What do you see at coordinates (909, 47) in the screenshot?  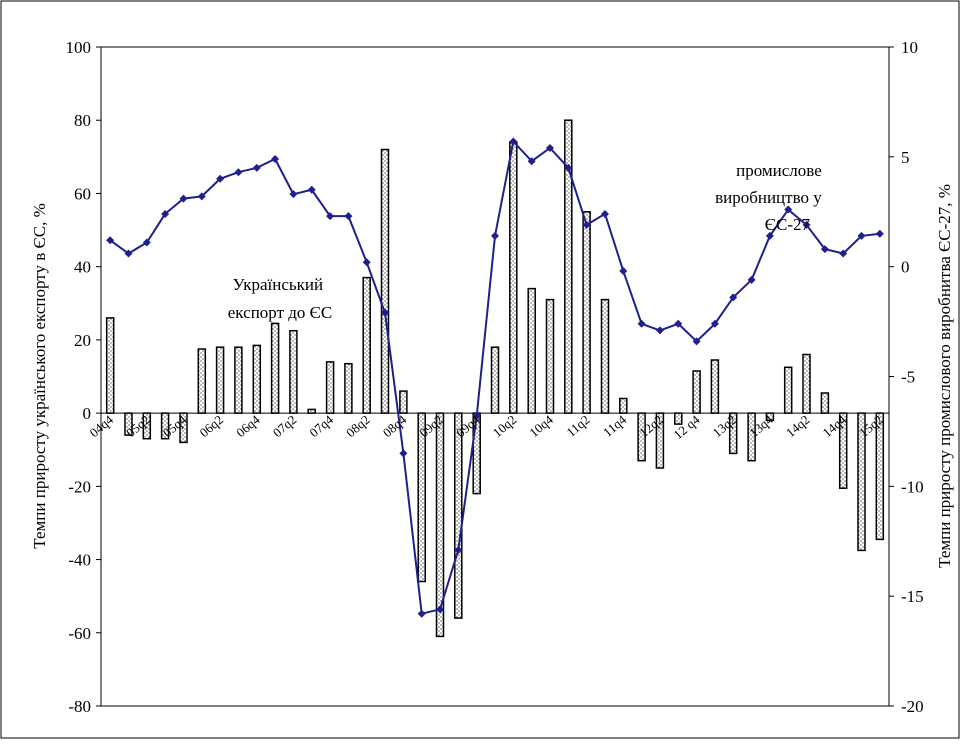 I see `y-right-tick-label: 10` at bounding box center [909, 47].